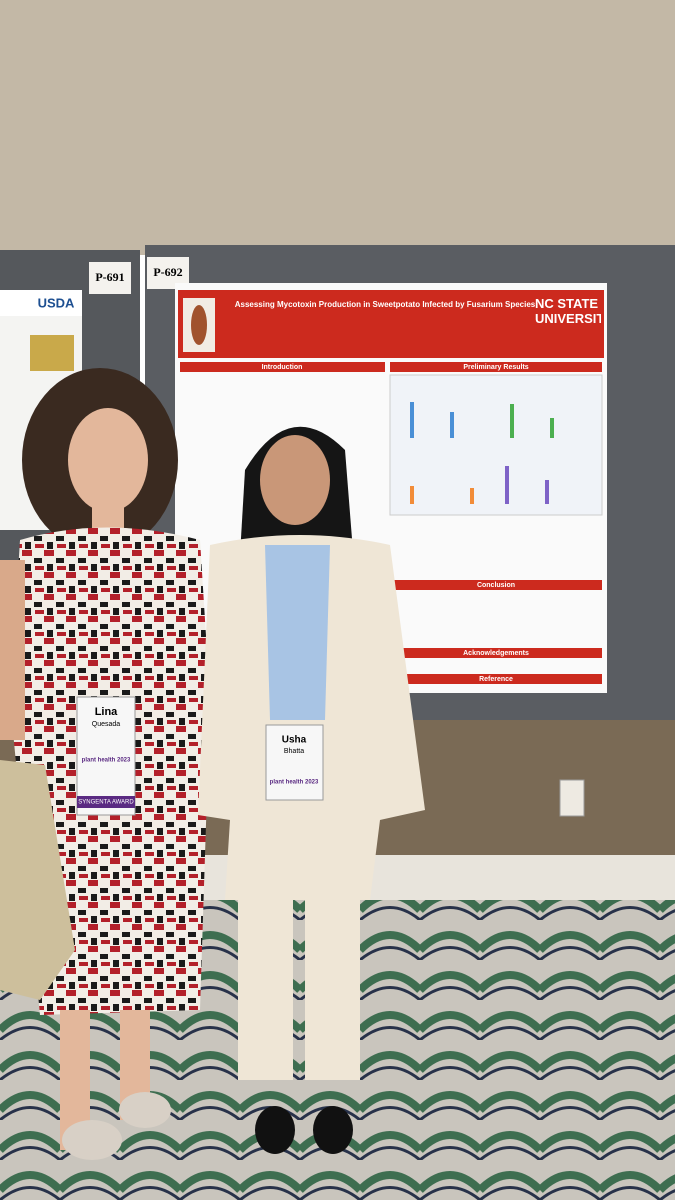  I want to click on institution-text: NC STATE UNIVERSITY, so click(568, 311).